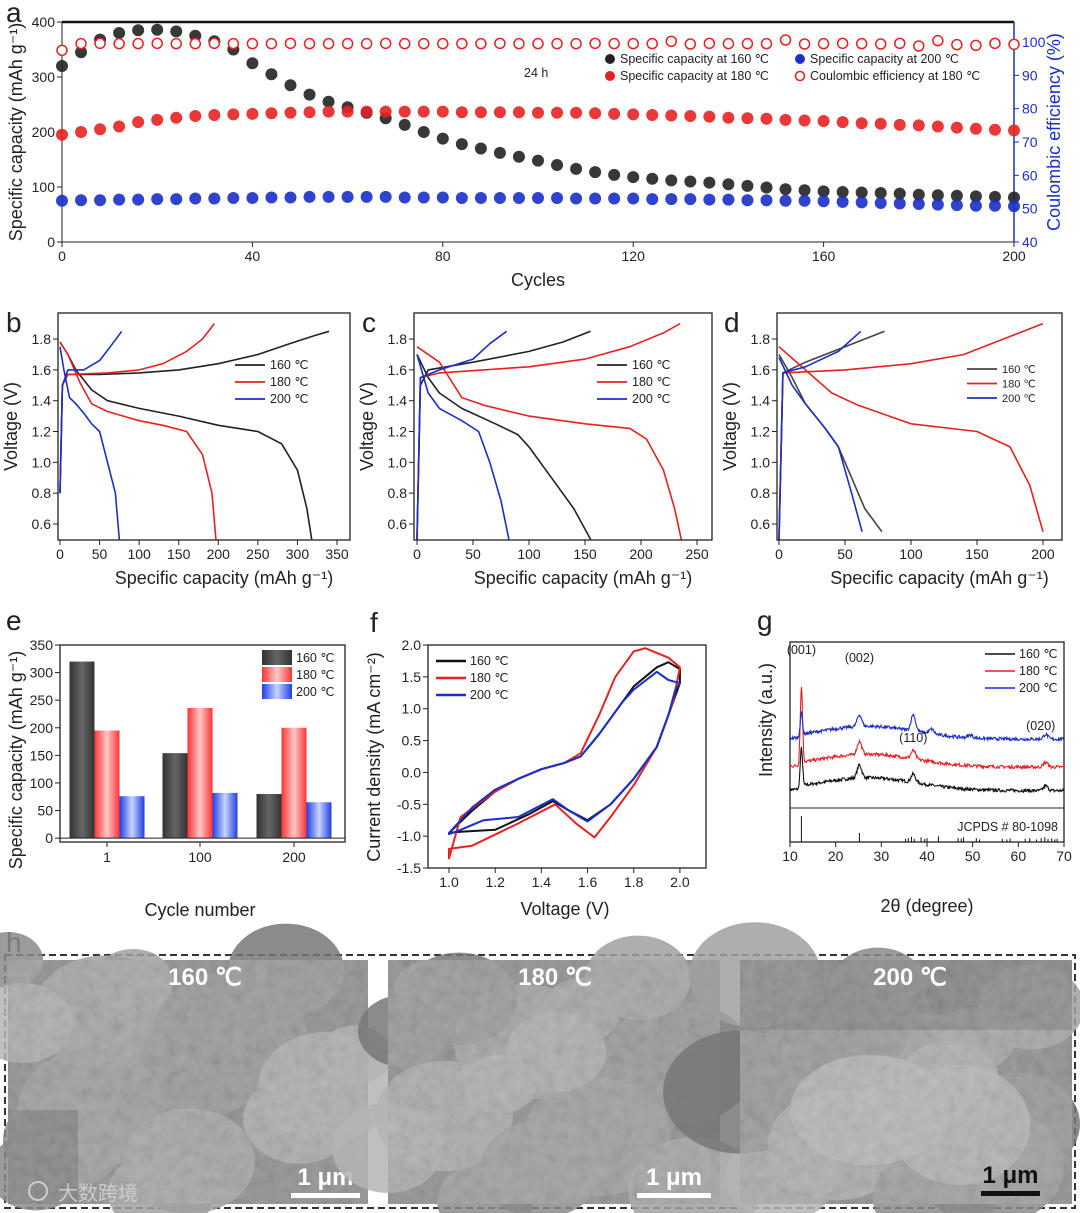  I want to click on x-tick-label: 40, so click(927, 856).